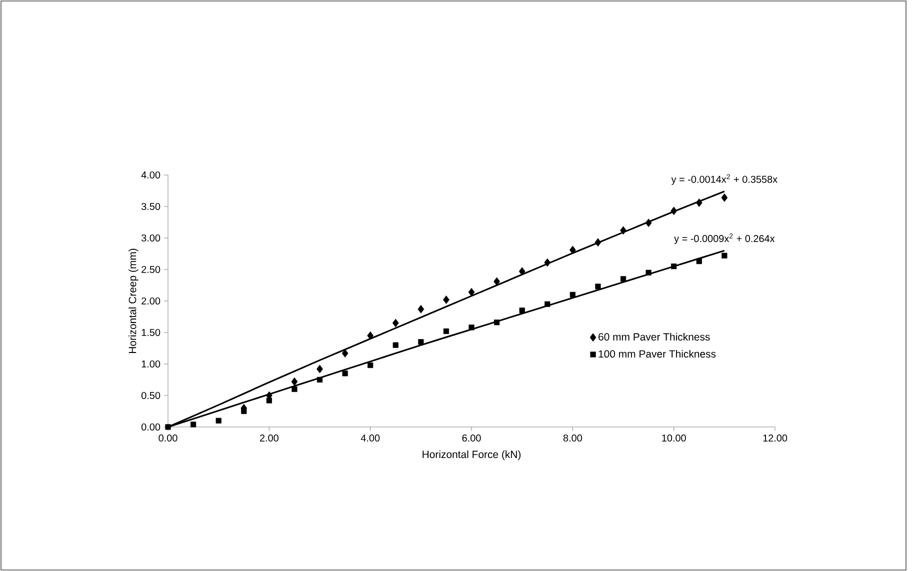 This screenshot has height=571, width=913. I want to click on y-tick-label: 4.00, so click(150, 175).